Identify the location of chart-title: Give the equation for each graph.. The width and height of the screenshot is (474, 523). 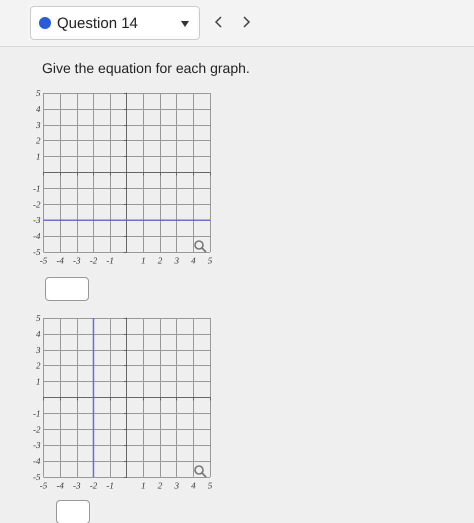
(146, 68).